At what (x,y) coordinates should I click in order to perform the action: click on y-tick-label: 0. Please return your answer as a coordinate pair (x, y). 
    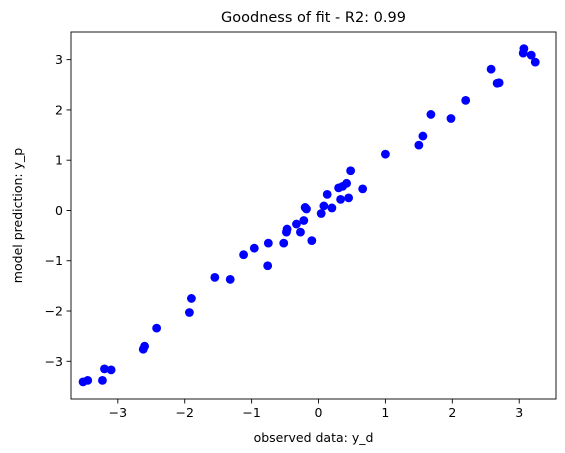
    Looking at the image, I should click on (59, 210).